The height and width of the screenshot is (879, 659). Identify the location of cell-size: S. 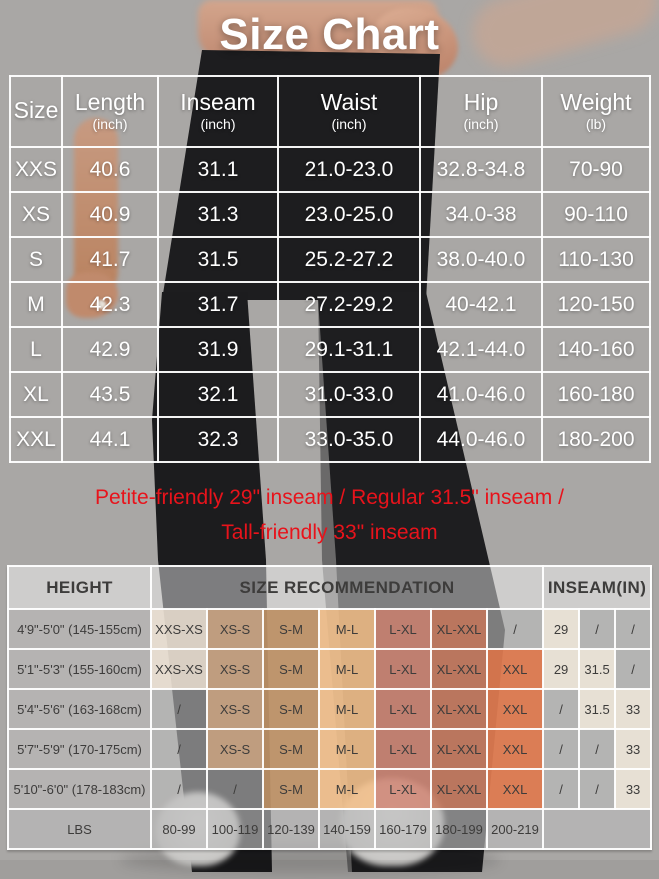
(36, 259).